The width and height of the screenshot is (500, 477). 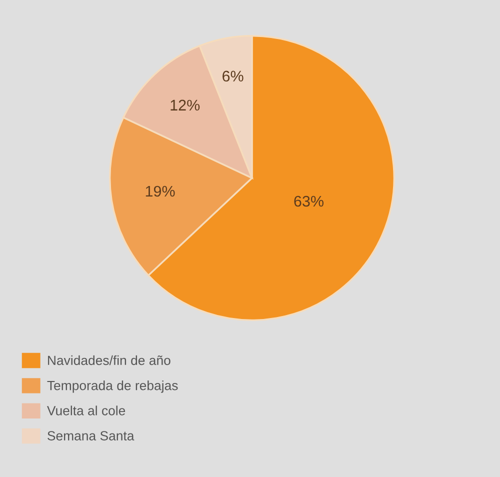 What do you see at coordinates (185, 105) in the screenshot?
I see `data-label: 12%` at bounding box center [185, 105].